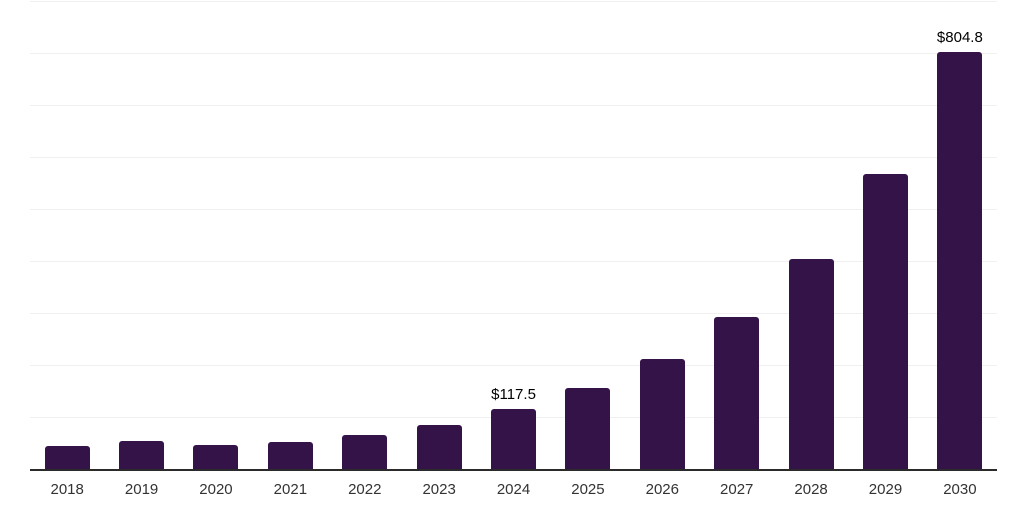  Describe the element at coordinates (588, 428) in the screenshot. I see `bar-2025` at that location.